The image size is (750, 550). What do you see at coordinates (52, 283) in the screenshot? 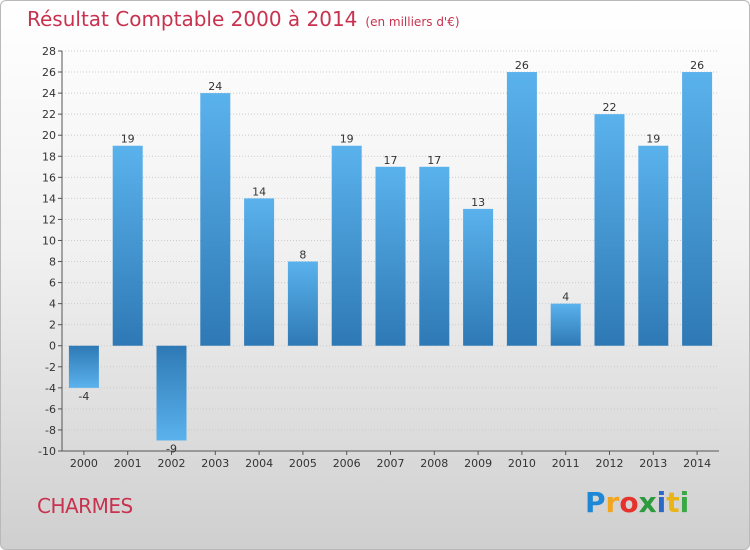
I see `y-tick-label: 6` at bounding box center [52, 283].